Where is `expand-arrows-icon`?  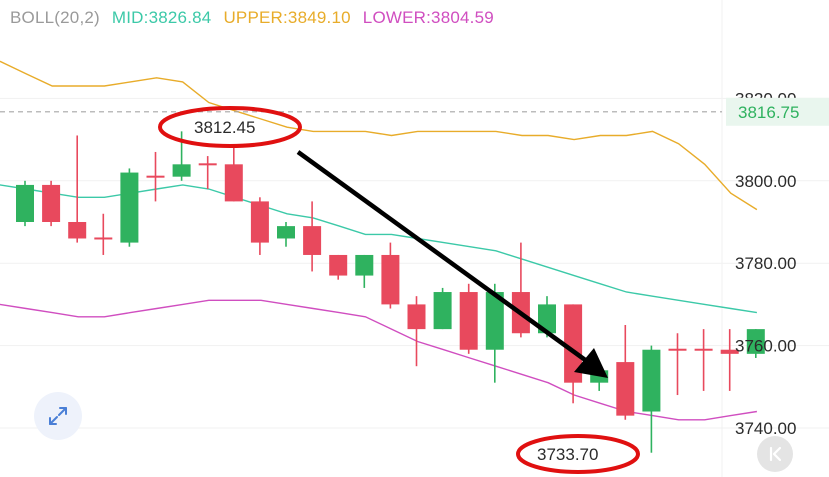 expand-arrows-icon is located at coordinates (58, 416).